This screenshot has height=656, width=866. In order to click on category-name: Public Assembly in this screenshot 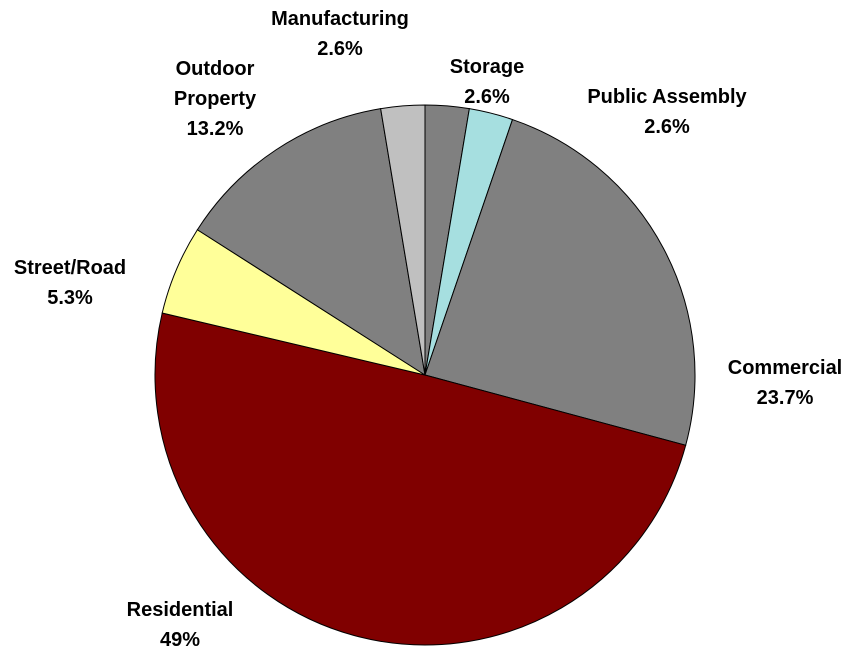, I will do `click(667, 97)`.